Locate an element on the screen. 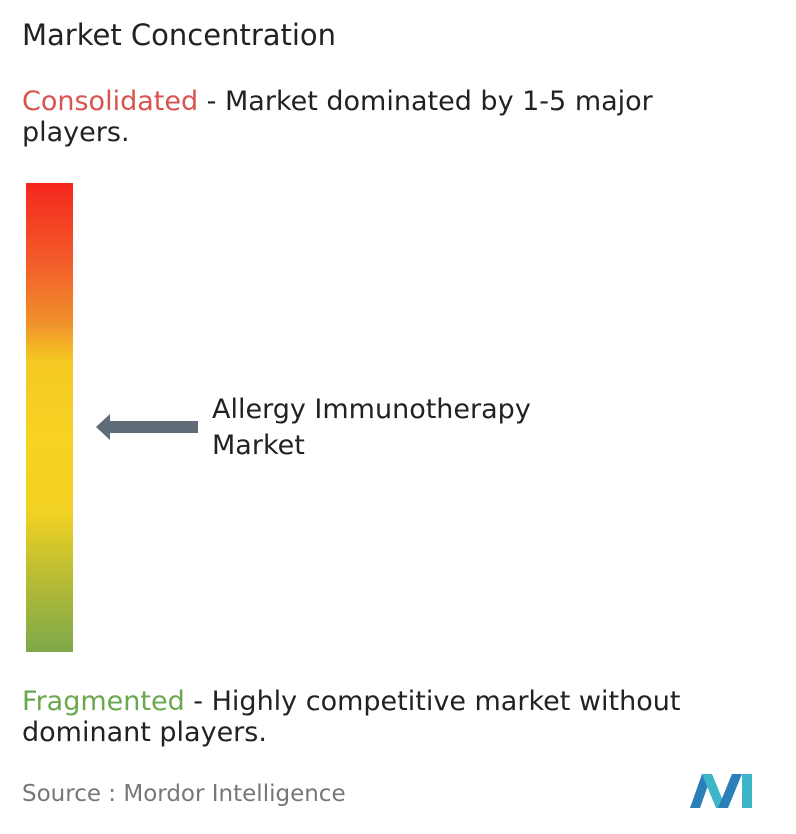  title: Market Concentration is located at coordinates (179, 35).